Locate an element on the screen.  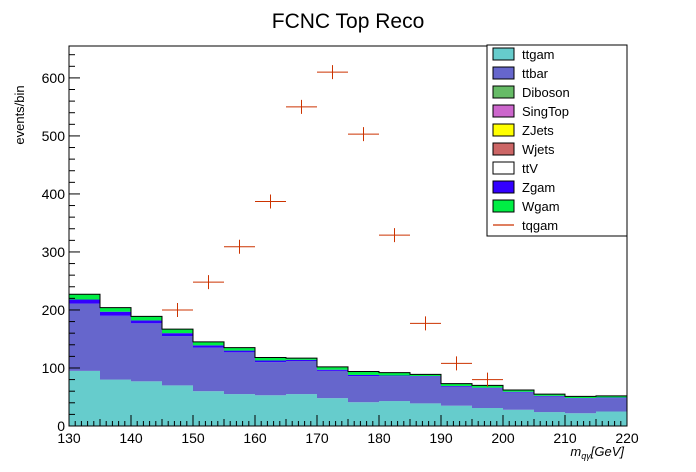
legend-swatch-ttV is located at coordinates (503, 168).